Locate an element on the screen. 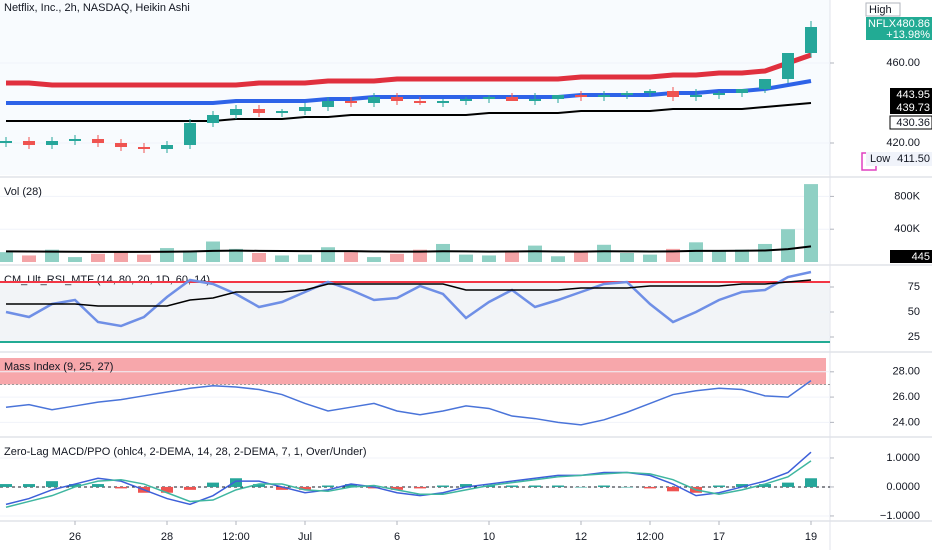 This screenshot has height=550, width=932. high-badge is located at coordinates (883, 9).